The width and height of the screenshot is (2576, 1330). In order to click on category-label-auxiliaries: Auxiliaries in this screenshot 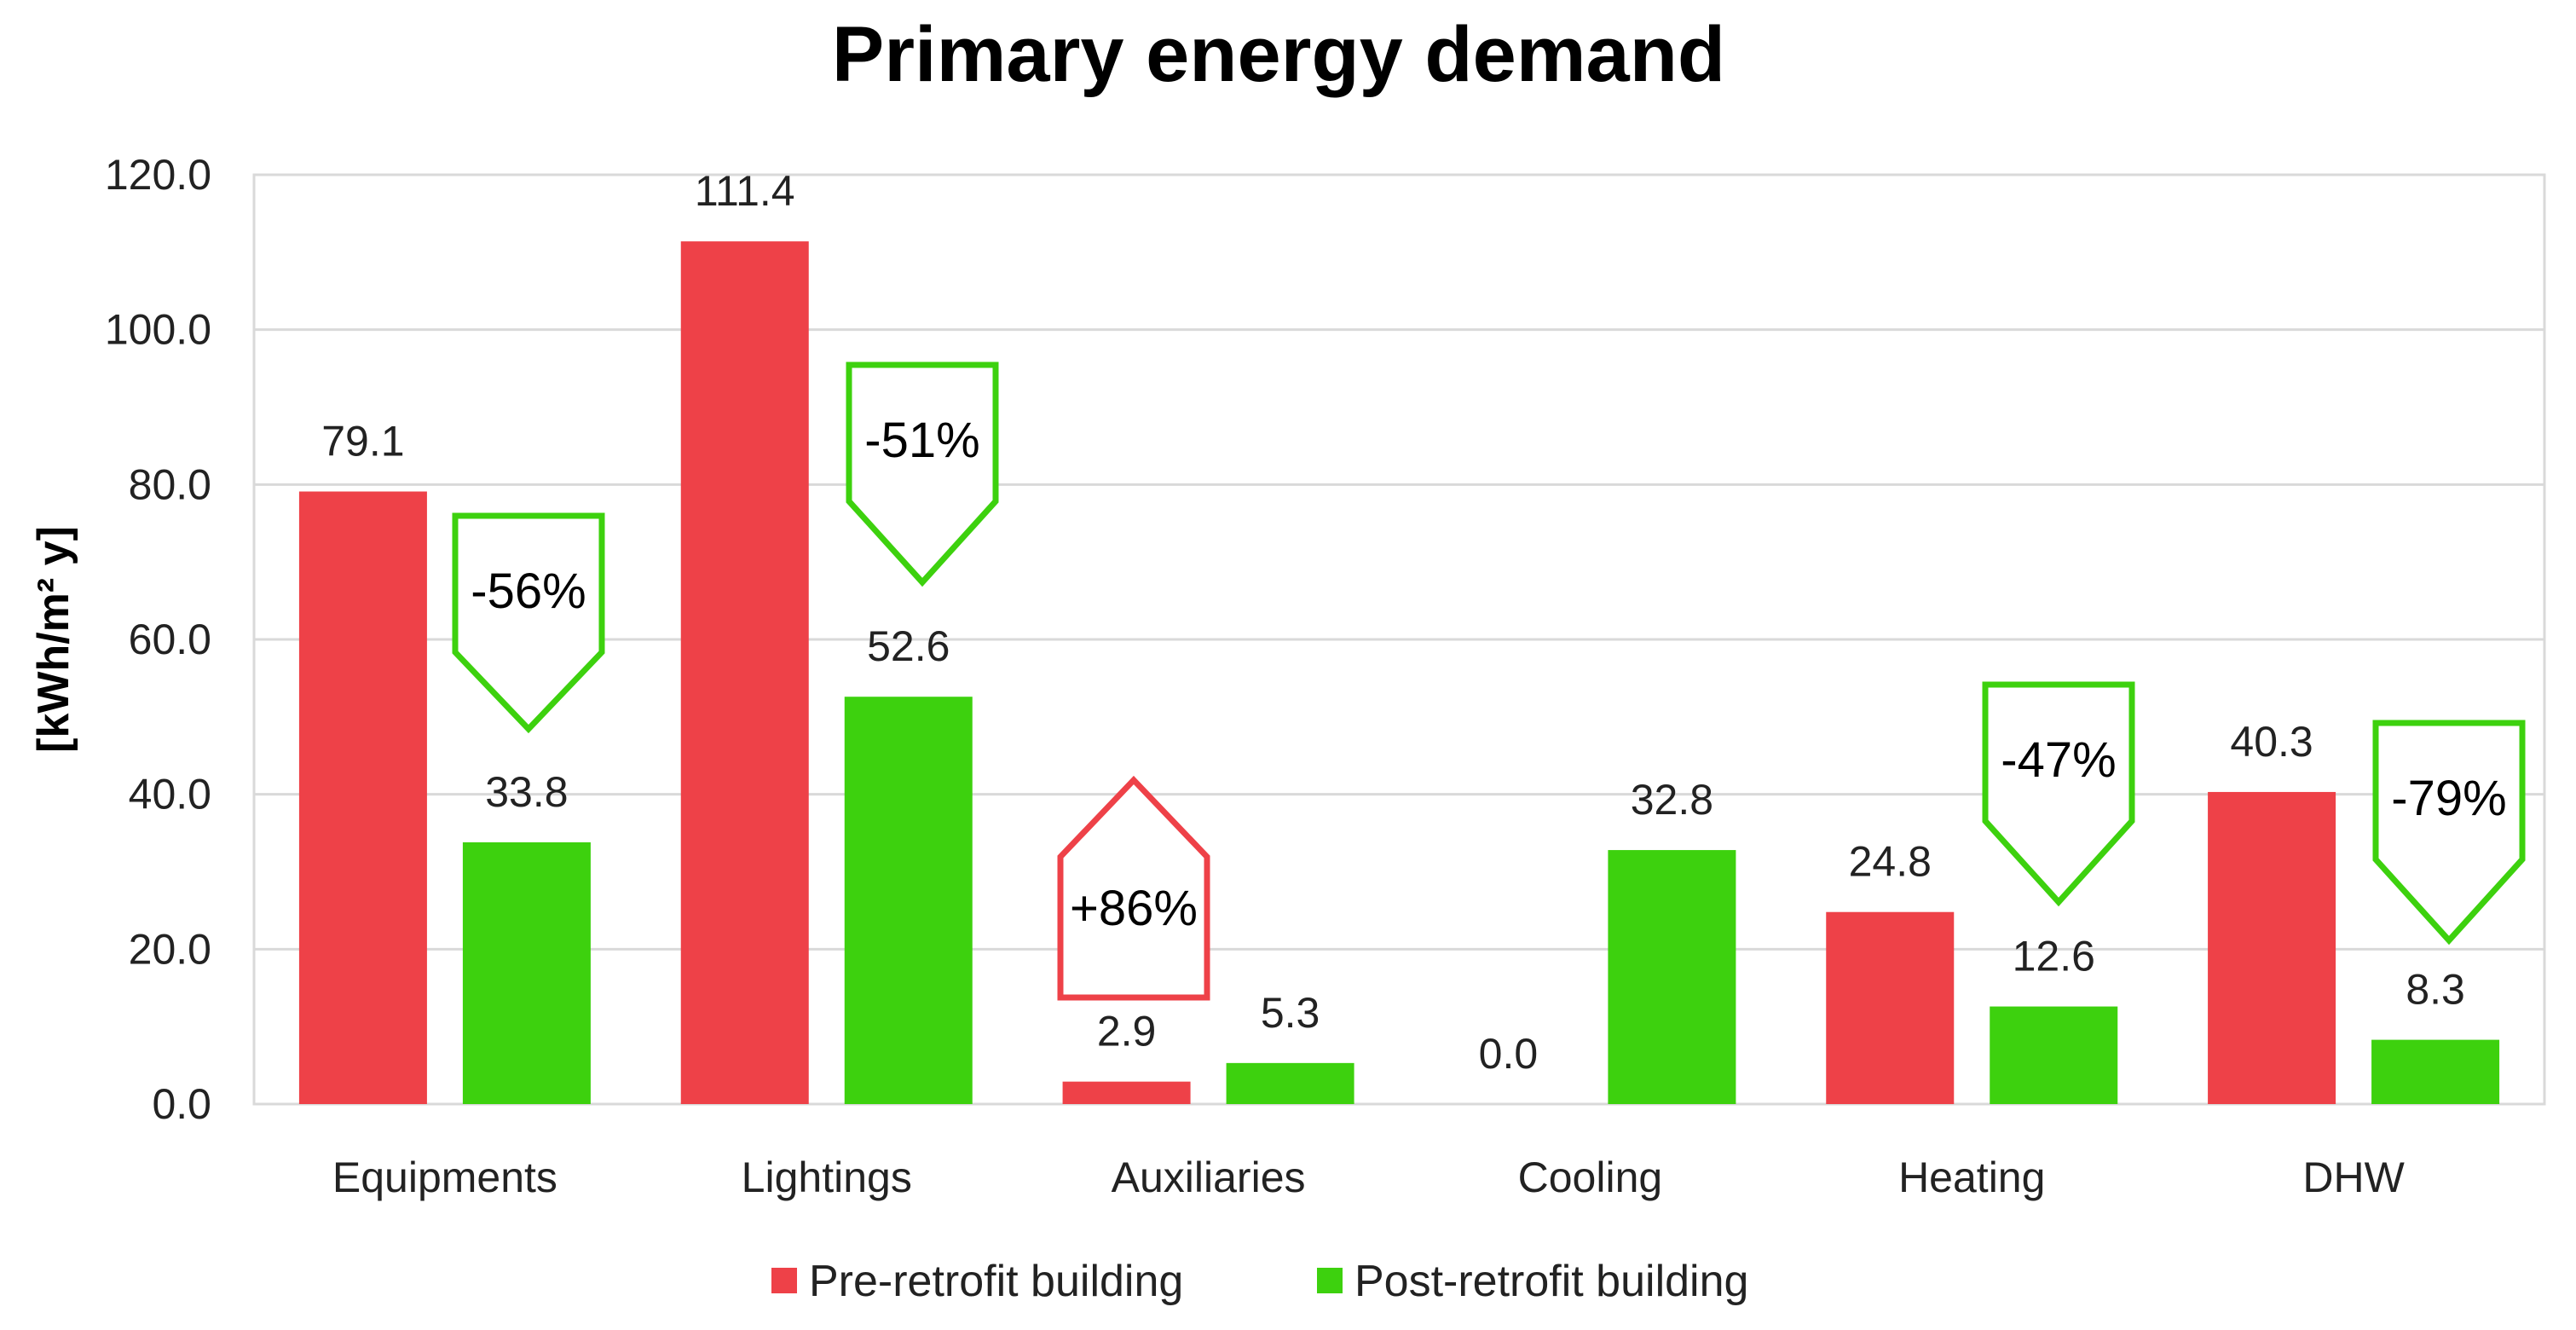, I will do `click(1209, 1177)`.